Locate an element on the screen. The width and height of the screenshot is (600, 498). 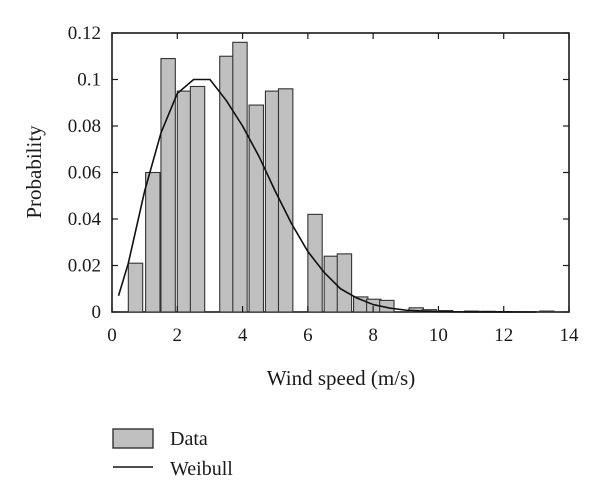
x-axis-title: Wind speed (m/s) is located at coordinates (341, 378).